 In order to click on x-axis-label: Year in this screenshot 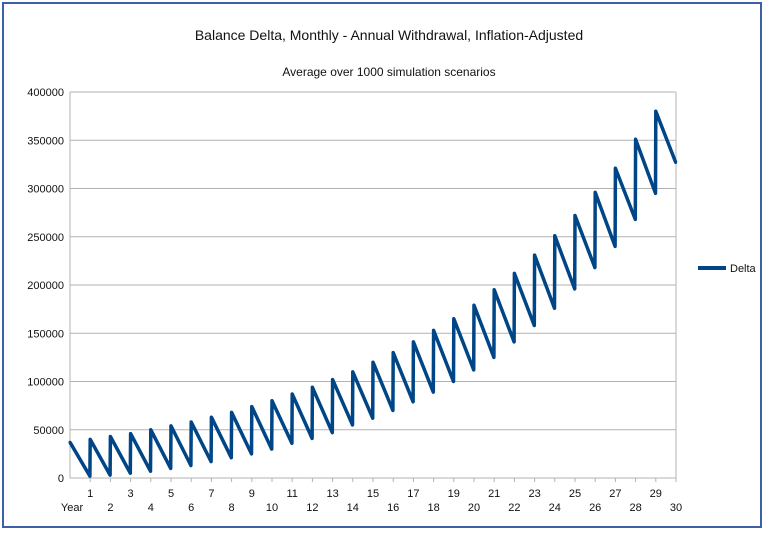, I will do `click(72, 508)`.